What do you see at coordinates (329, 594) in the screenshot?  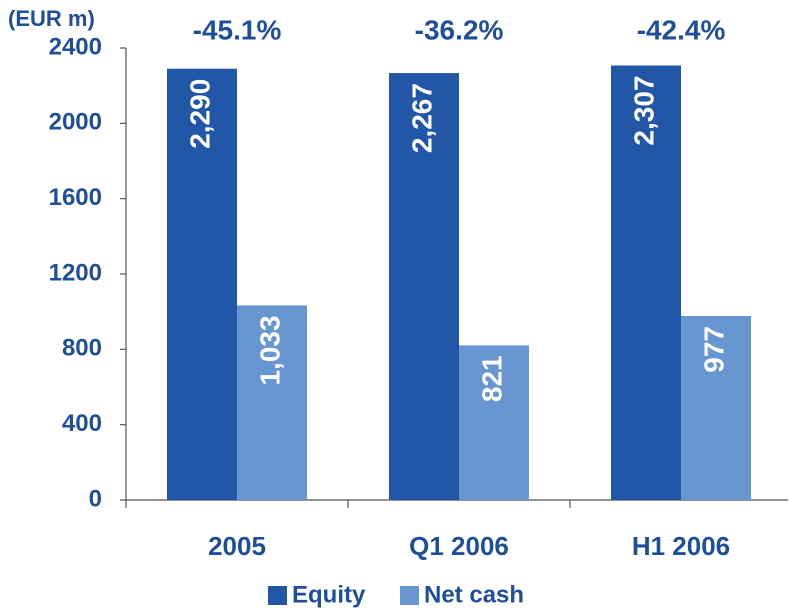 I see `legend-label: Equity` at bounding box center [329, 594].